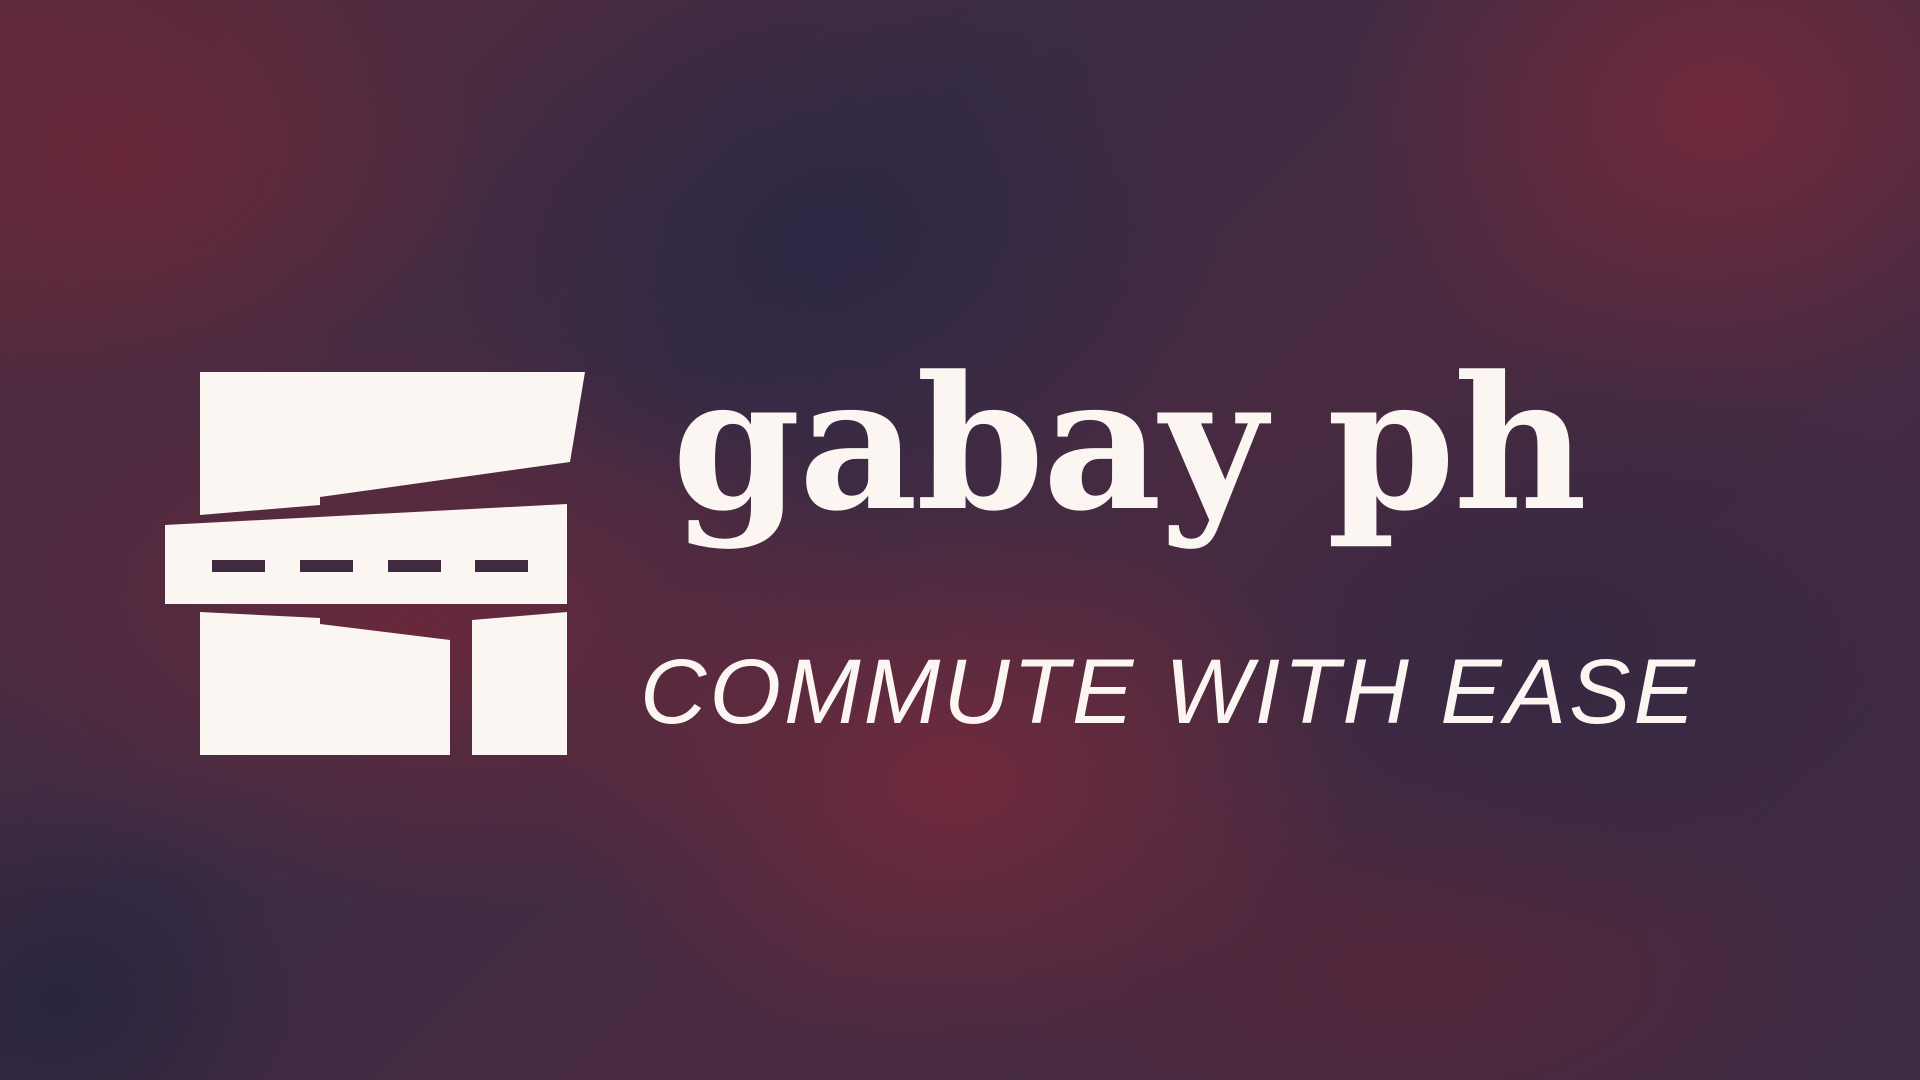  What do you see at coordinates (519, 683) in the screenshot?
I see `logo-pillar-shape` at bounding box center [519, 683].